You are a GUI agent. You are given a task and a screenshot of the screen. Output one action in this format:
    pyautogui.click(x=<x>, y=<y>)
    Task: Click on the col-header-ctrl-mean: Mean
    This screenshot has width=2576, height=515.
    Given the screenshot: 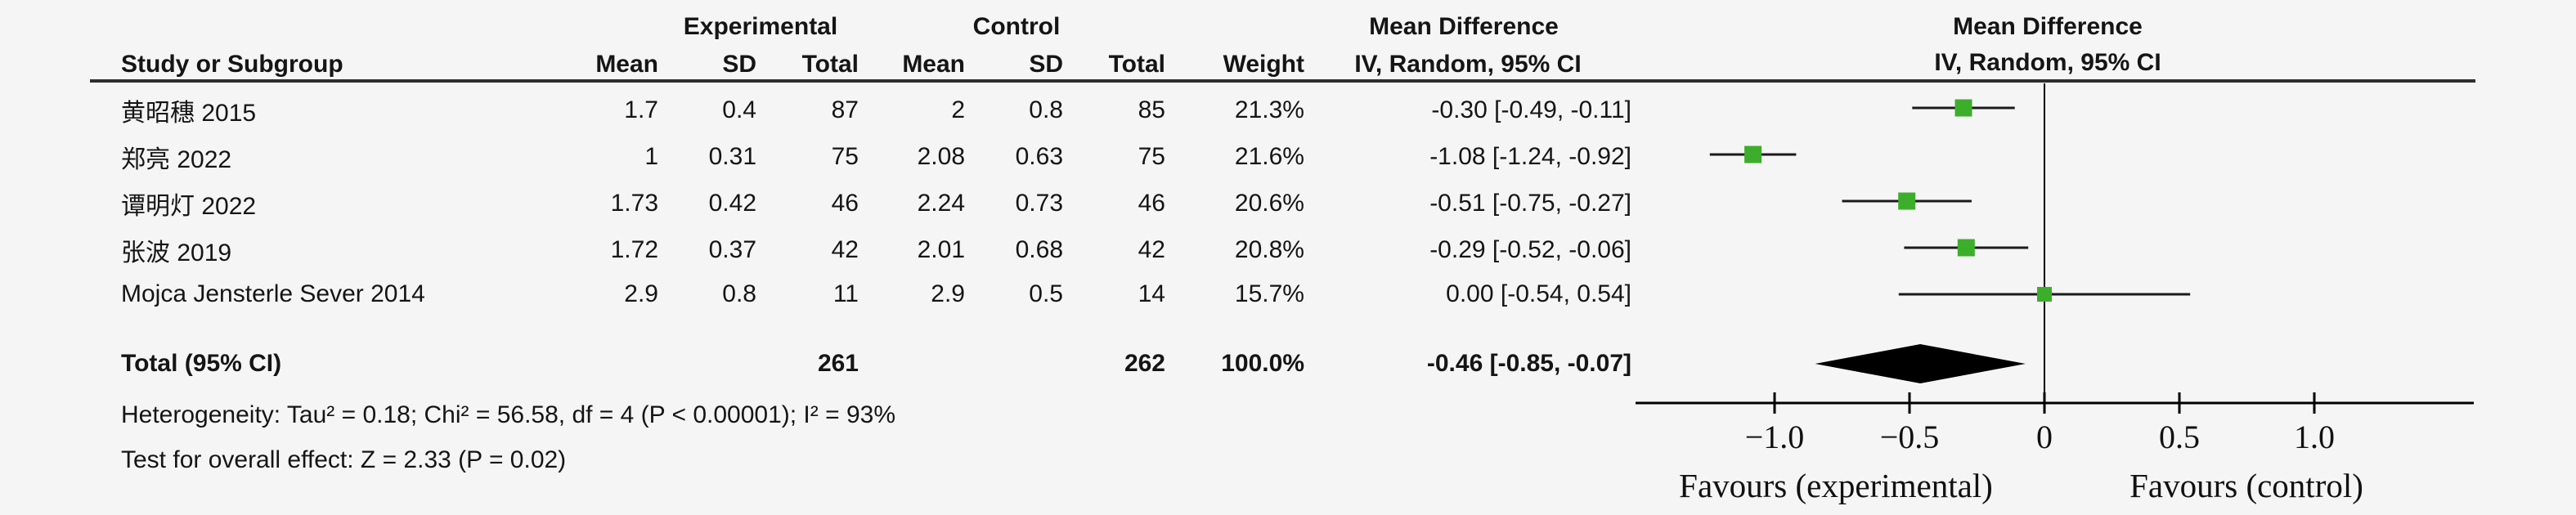 What is the action you would take?
    pyautogui.click(x=933, y=64)
    